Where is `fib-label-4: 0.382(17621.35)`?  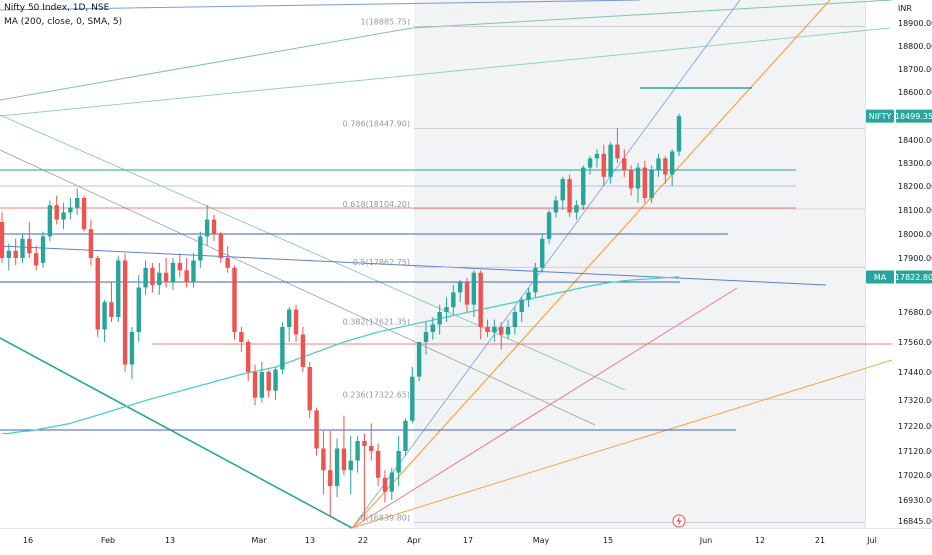
fib-label-4: 0.382(17621.35) is located at coordinates (376, 322).